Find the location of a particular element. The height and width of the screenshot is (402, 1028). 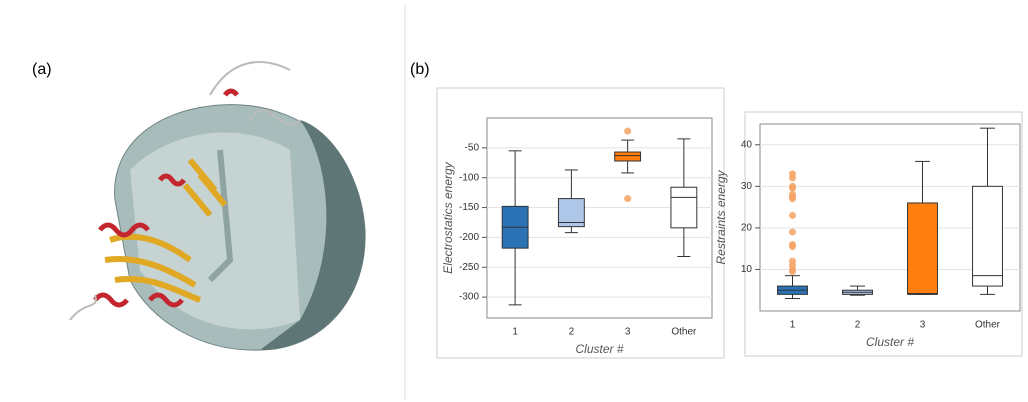

y-tick-label: 40 is located at coordinates (747, 144).